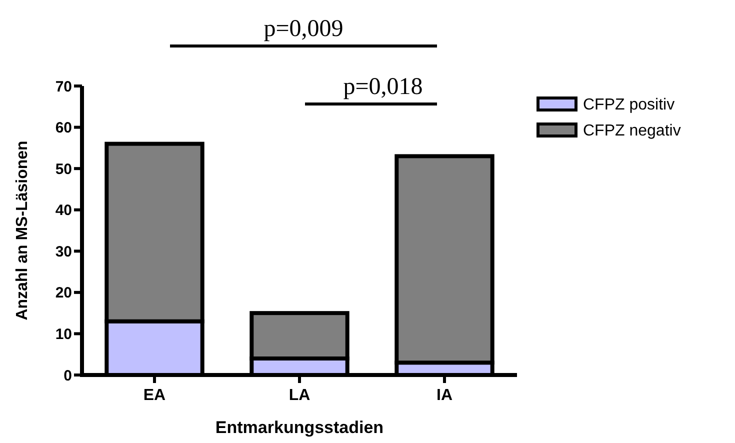 This screenshot has width=735, height=443. I want to click on x-tick-label: EA, so click(154, 395).